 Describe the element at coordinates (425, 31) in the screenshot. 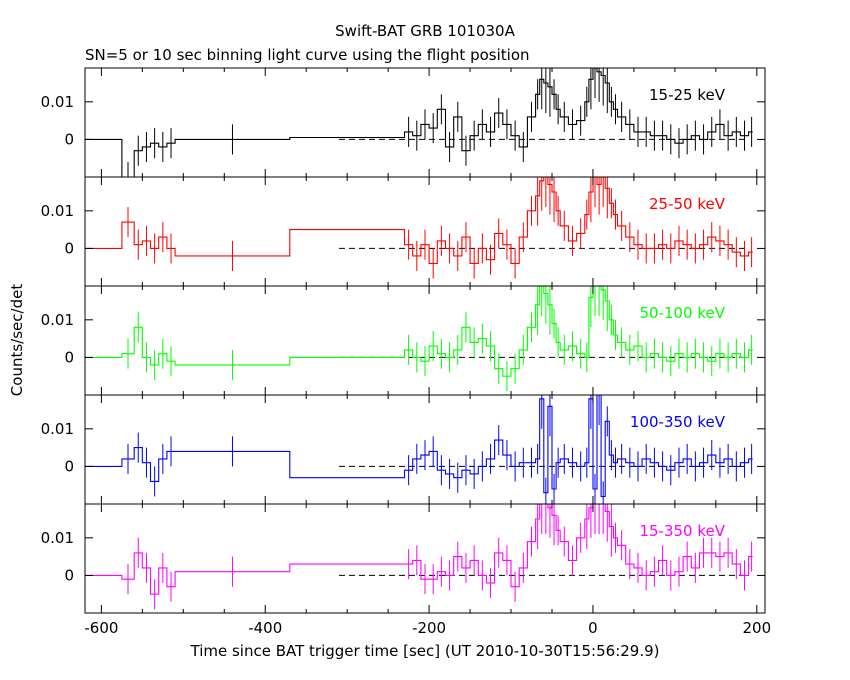

I see `chart-title: Swift-BAT GRB 101030A` at that location.